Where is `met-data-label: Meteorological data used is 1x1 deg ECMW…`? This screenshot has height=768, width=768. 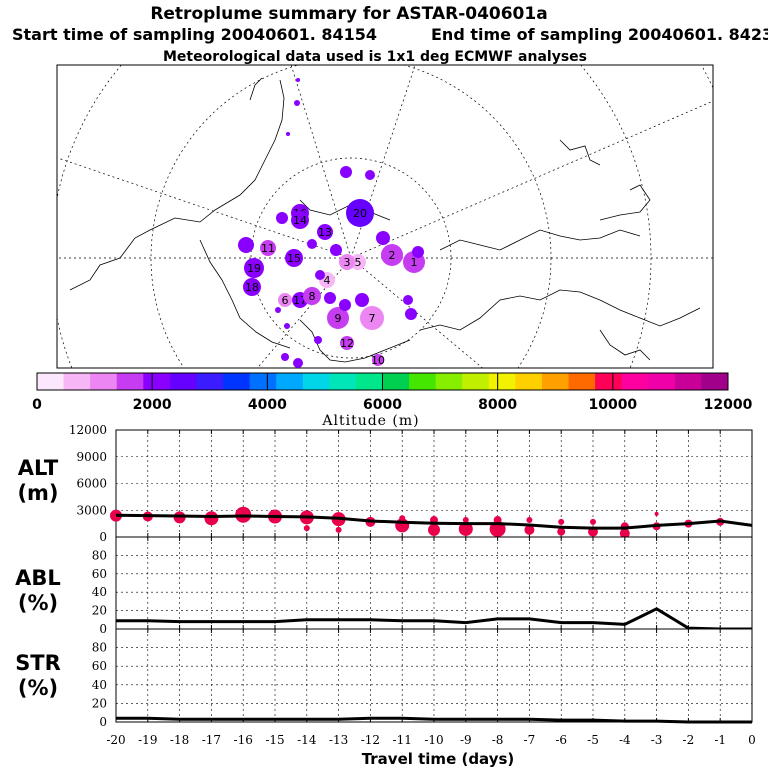
met-data-label: Meteorological data used is 1x1 deg ECMW… is located at coordinates (375, 57).